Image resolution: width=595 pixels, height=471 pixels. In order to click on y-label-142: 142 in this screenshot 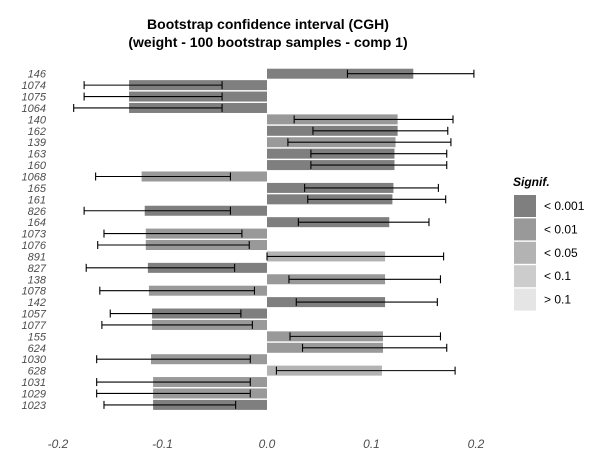, I will do `click(37, 303)`.